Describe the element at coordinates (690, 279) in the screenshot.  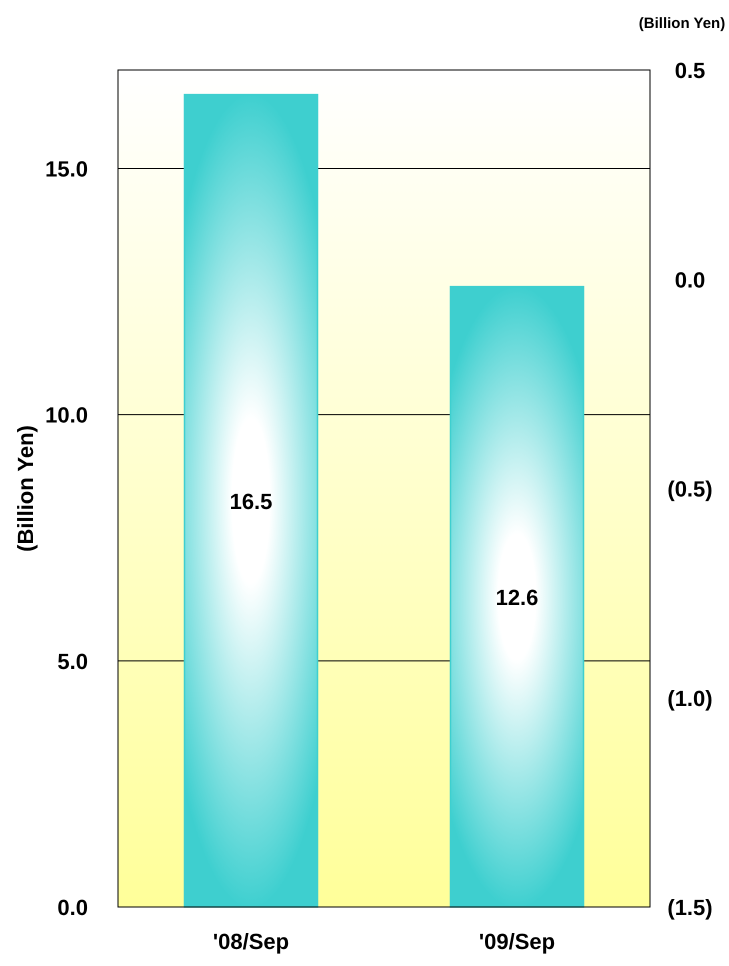
I see `y2-tick-label: 0.0` at that location.